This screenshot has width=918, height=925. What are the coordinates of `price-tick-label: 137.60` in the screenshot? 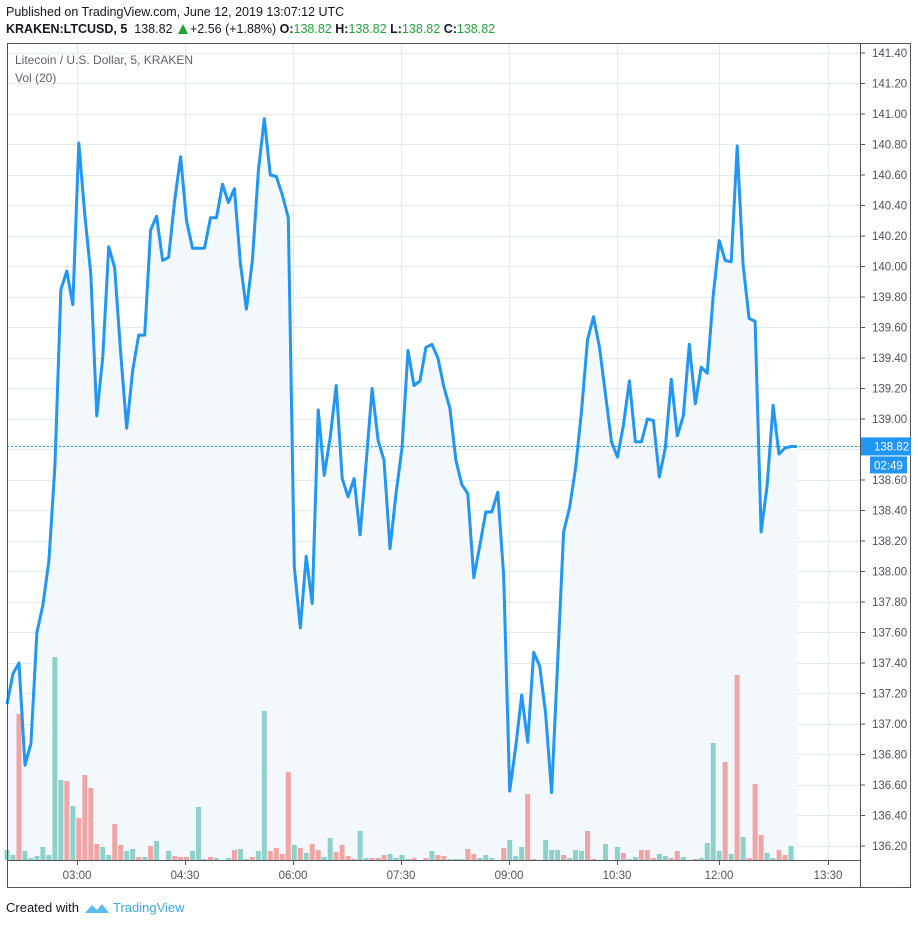 It's located at (889, 634).